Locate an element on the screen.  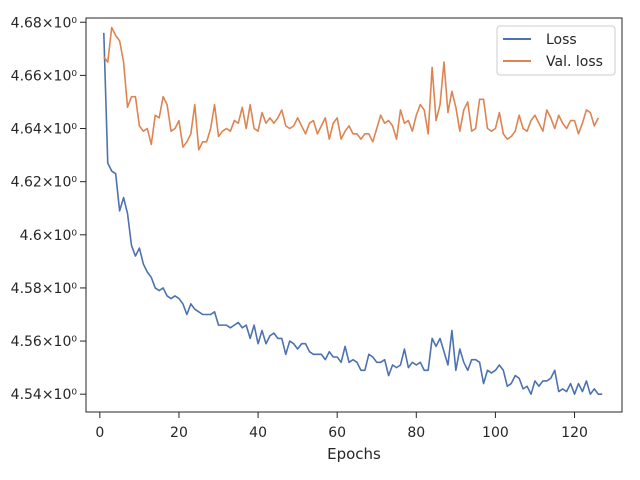
y-tick-label: 4.64×10⁰ is located at coordinates (44, 130).